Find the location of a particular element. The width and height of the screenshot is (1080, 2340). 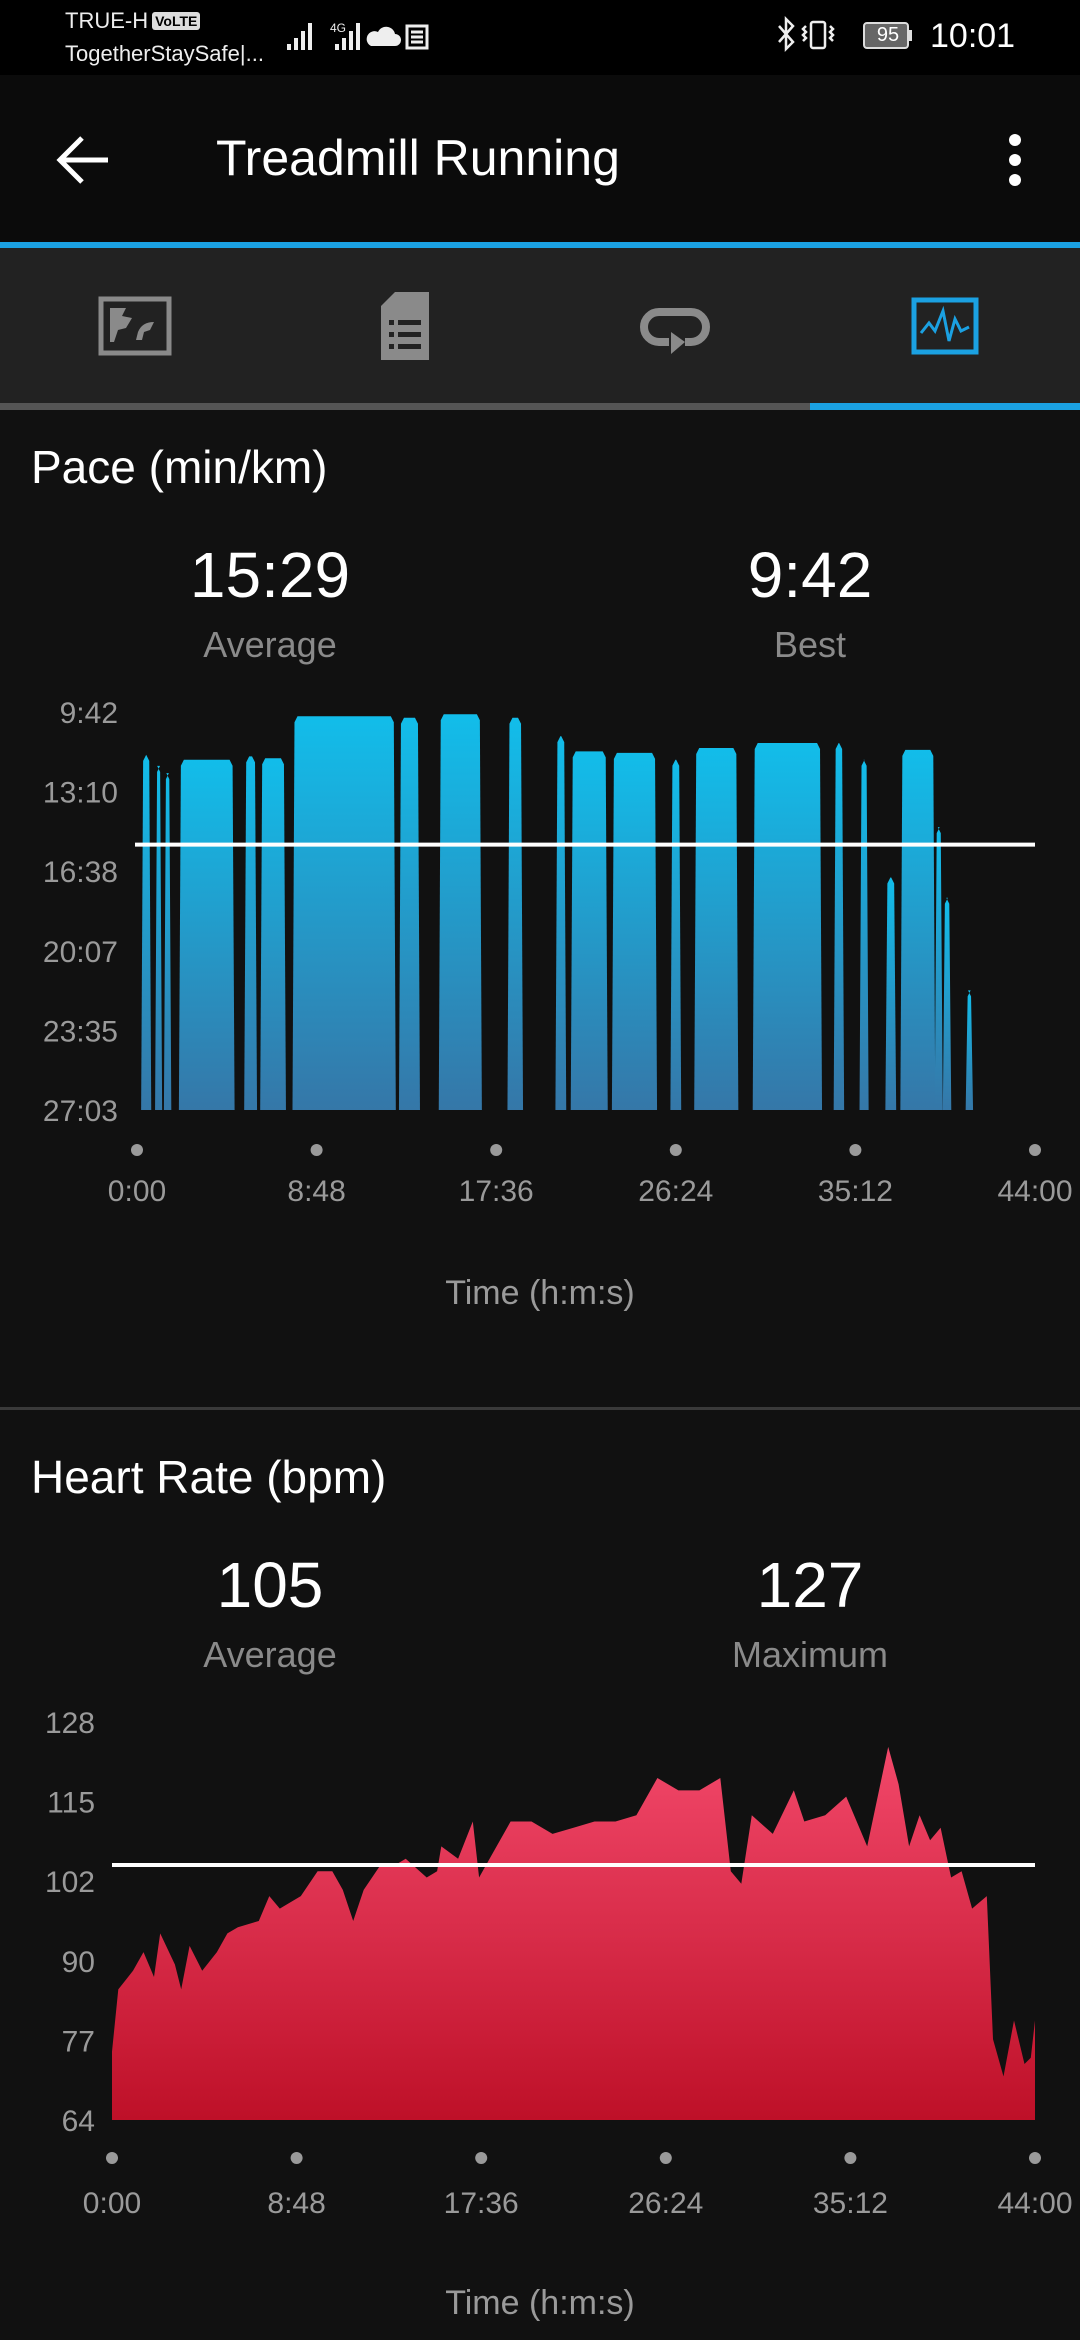

heart-rate-y-tick-label: 64 is located at coordinates (78, 2121).